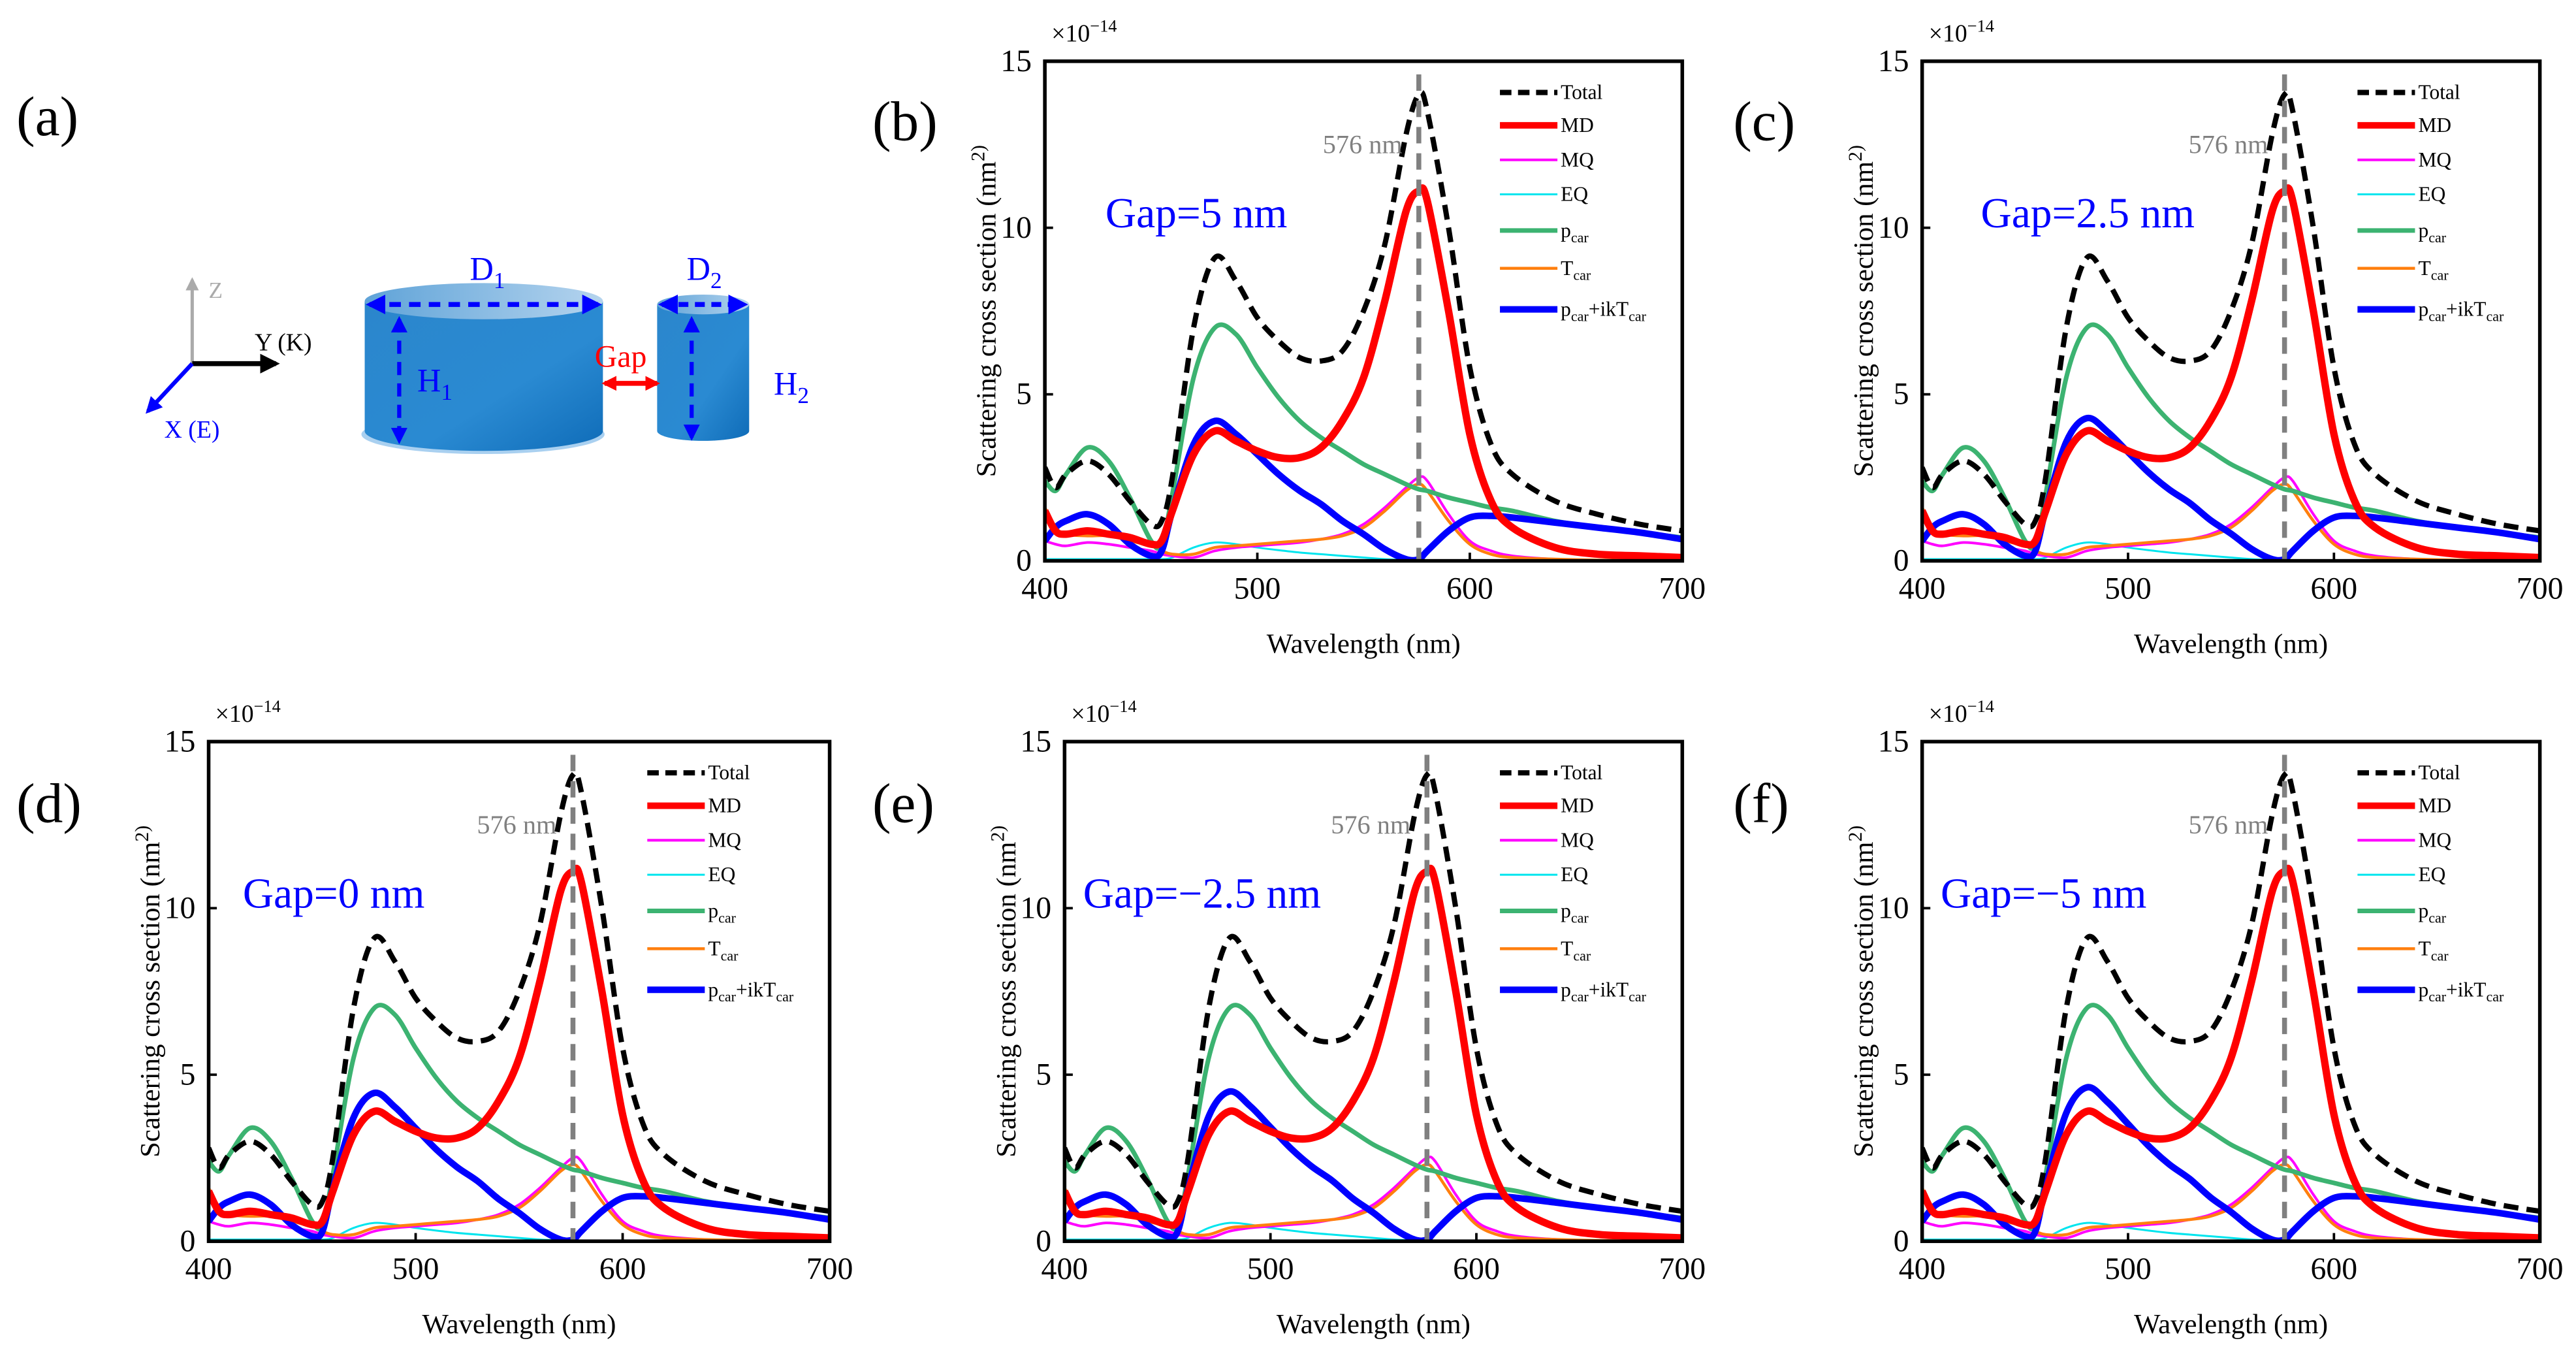  Describe the element at coordinates (216, 290) in the screenshot. I see `z-axis-label: Z` at that location.